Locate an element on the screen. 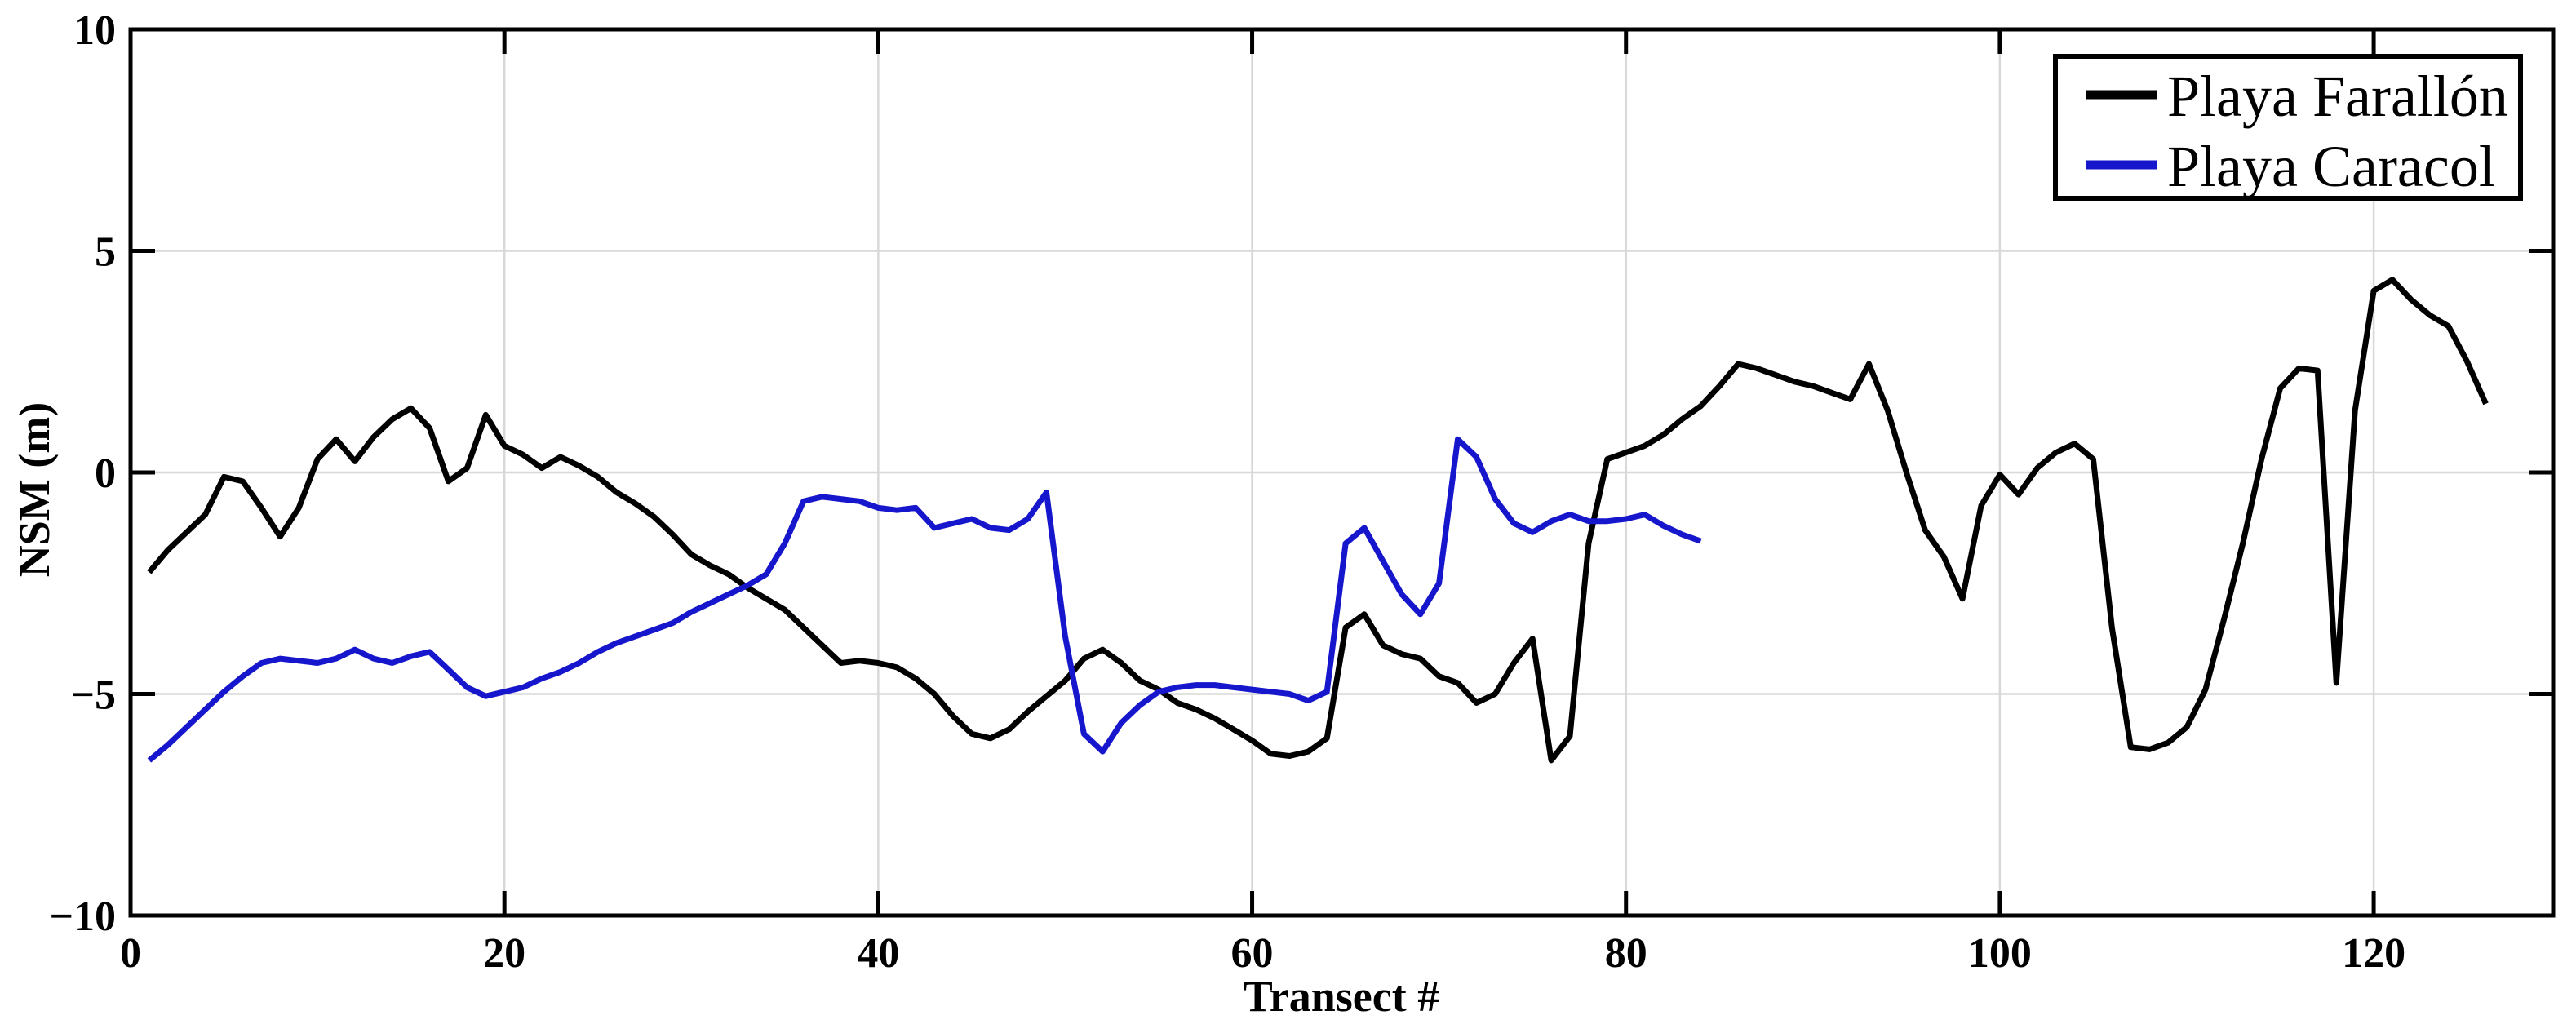  x-tick-label: 40 is located at coordinates (878, 953).